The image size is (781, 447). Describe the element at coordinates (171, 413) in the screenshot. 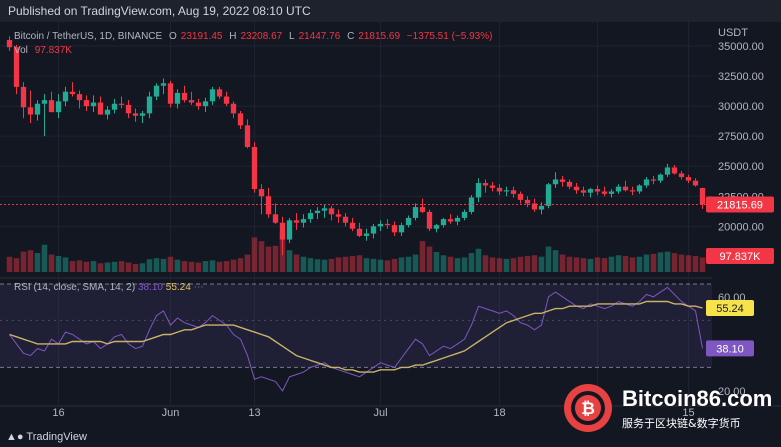

I see `x-tick-label: Jun` at that location.